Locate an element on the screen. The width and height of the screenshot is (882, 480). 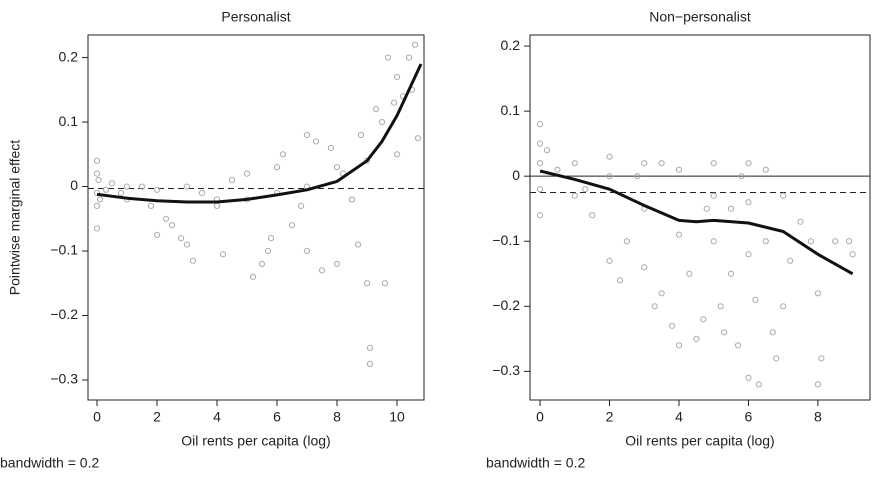
y-tick-label: 0 is located at coordinates (74, 185).